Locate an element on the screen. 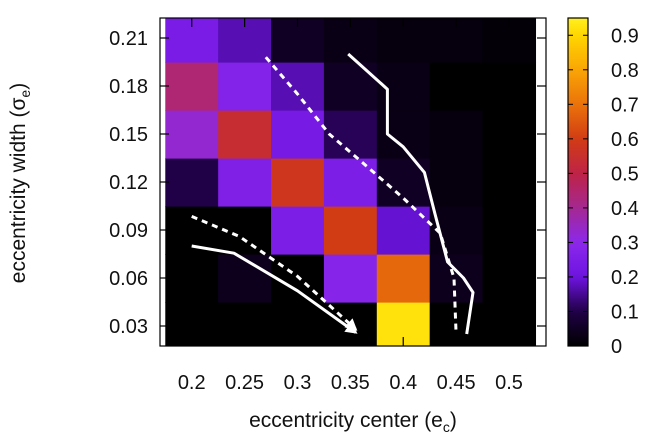  y-tick-label: 0.18 is located at coordinates (128, 87).